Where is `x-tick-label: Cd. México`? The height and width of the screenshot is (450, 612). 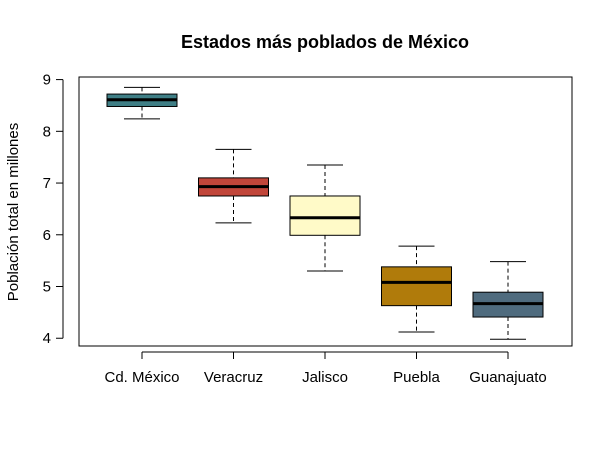 x-tick-label: Cd. México is located at coordinates (141, 377).